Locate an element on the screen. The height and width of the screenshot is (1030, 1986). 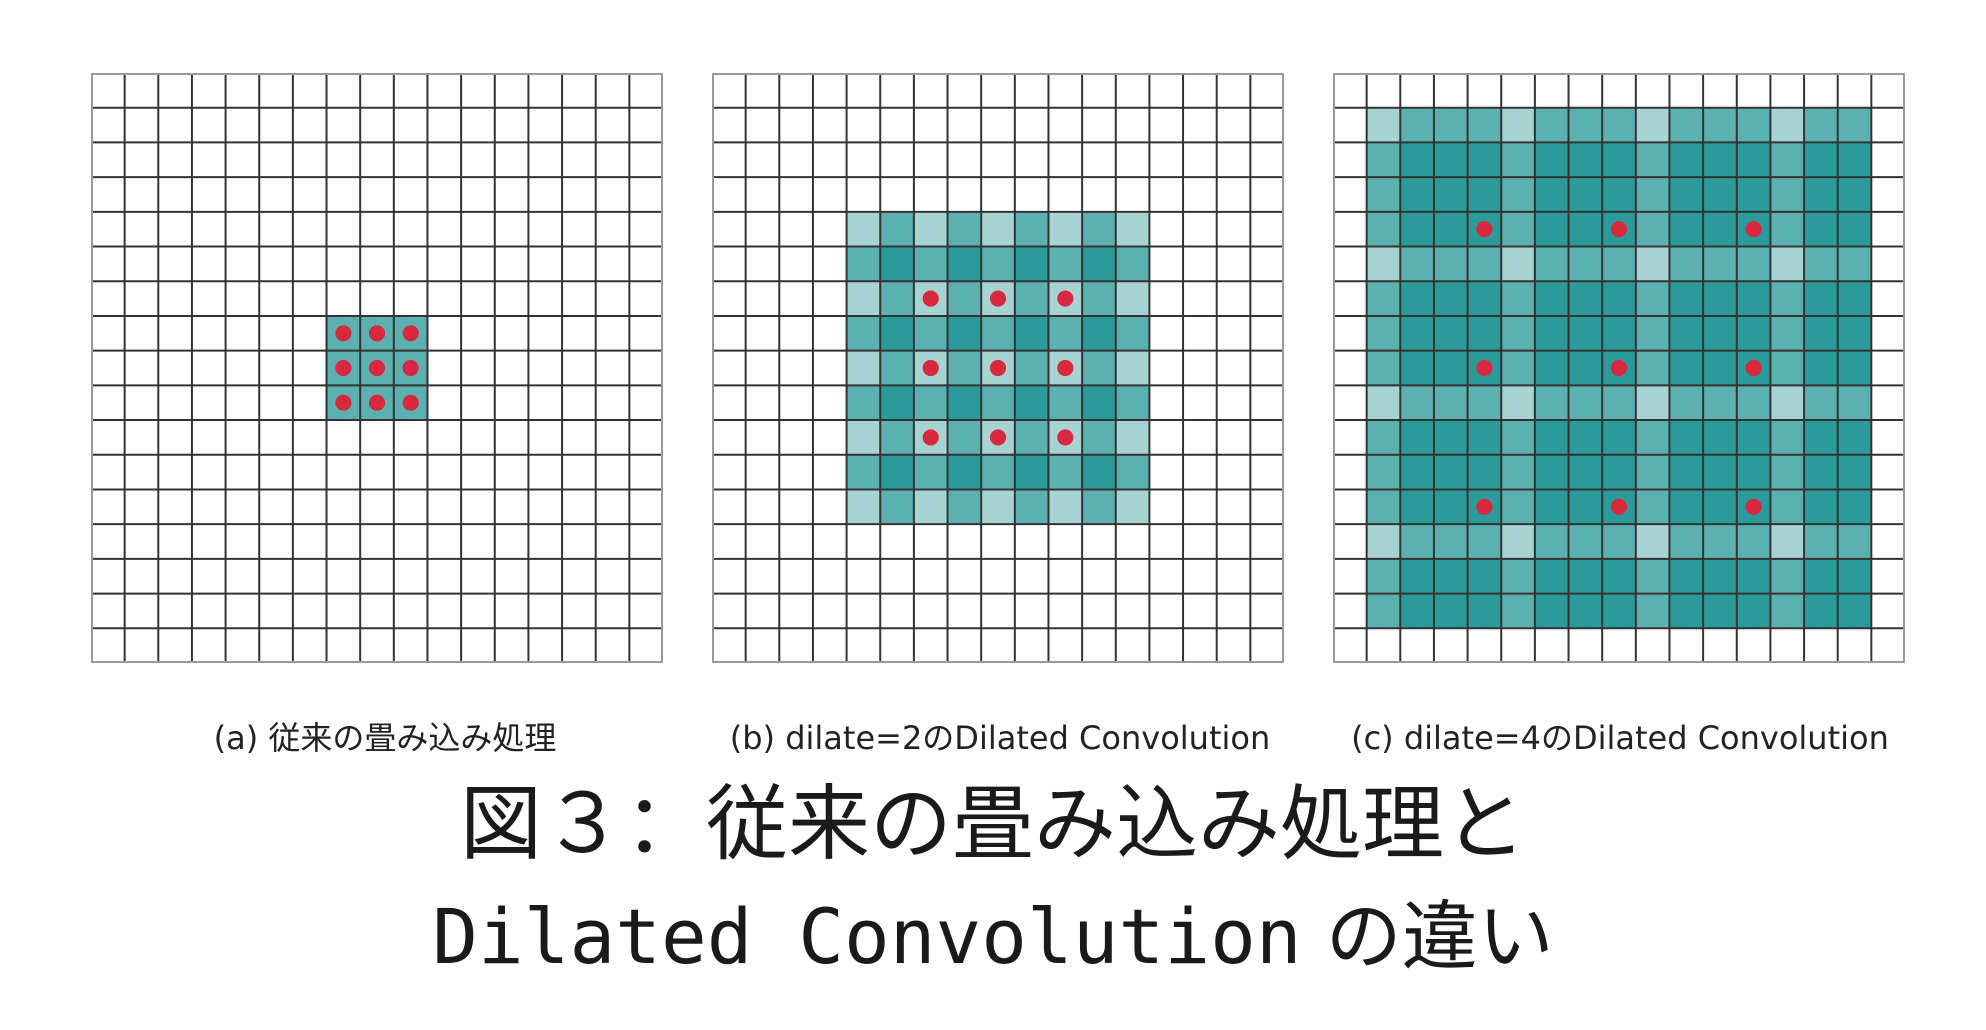
figure-title-line2: Dilated Convolution の違い is located at coordinates (993, 937).